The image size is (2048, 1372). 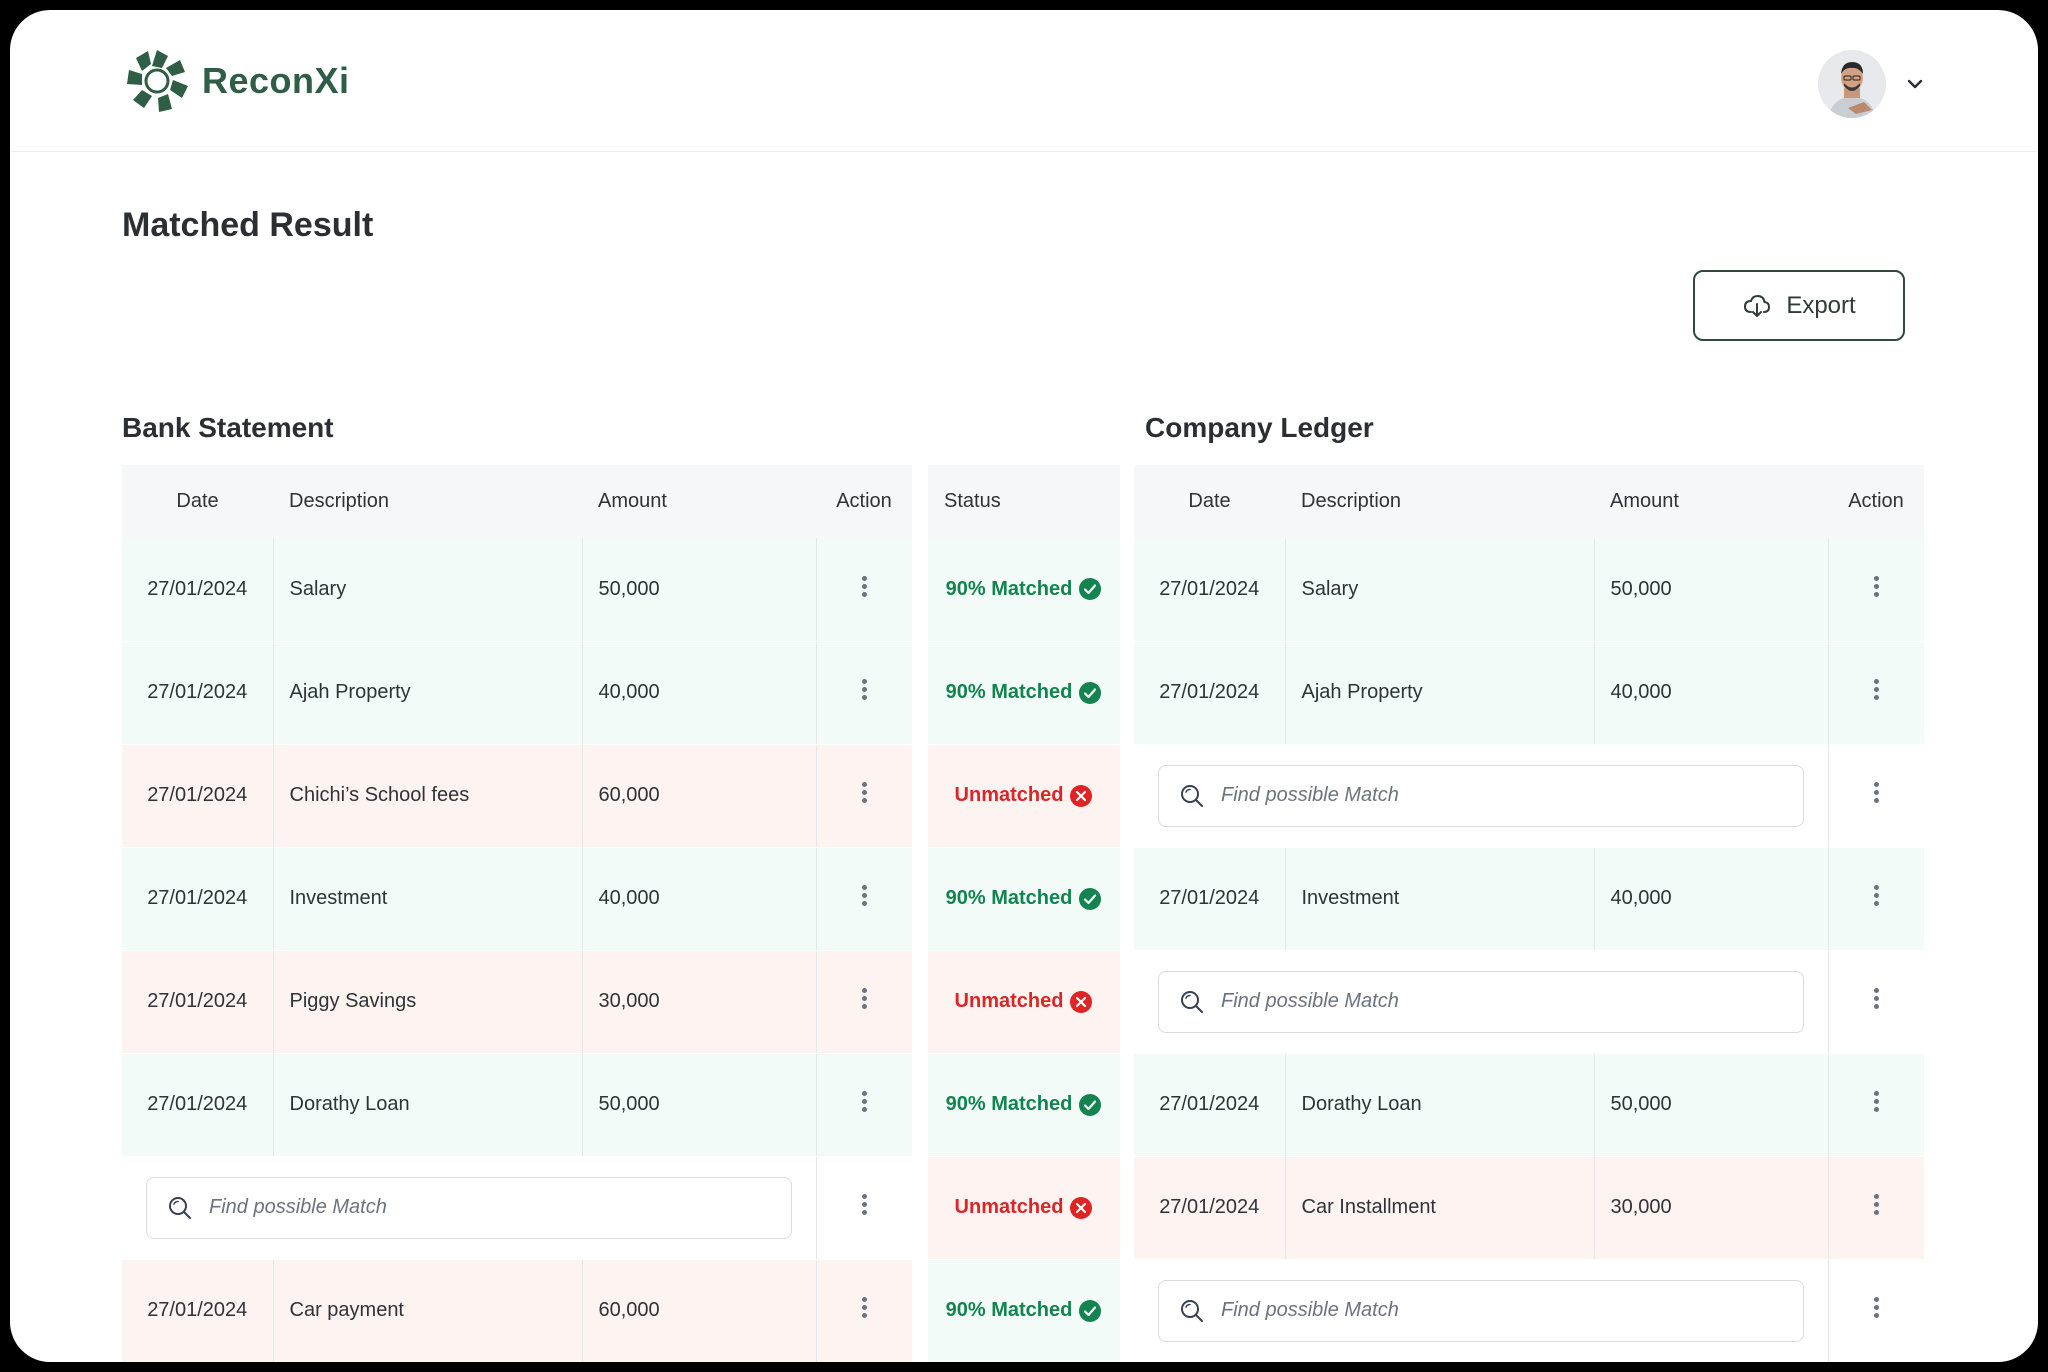 What do you see at coordinates (1529, 1105) in the screenshot?
I see `ledger-row: 27/01/2024 Dorathy Loan 50,000` at bounding box center [1529, 1105].